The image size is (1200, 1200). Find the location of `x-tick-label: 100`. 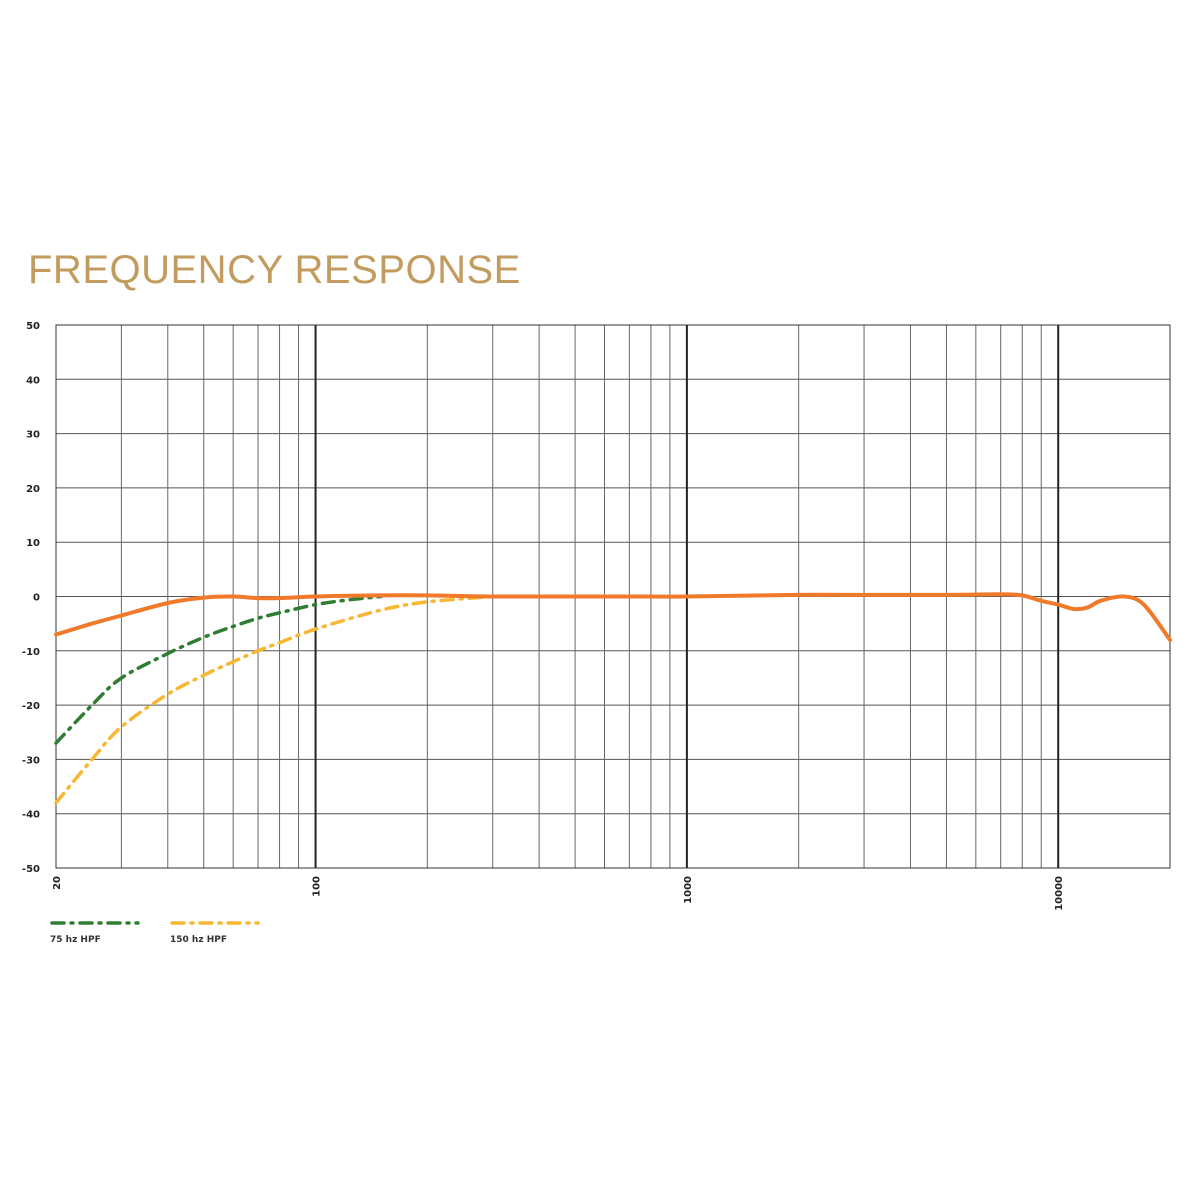

x-tick-label: 100 is located at coordinates (317, 886).